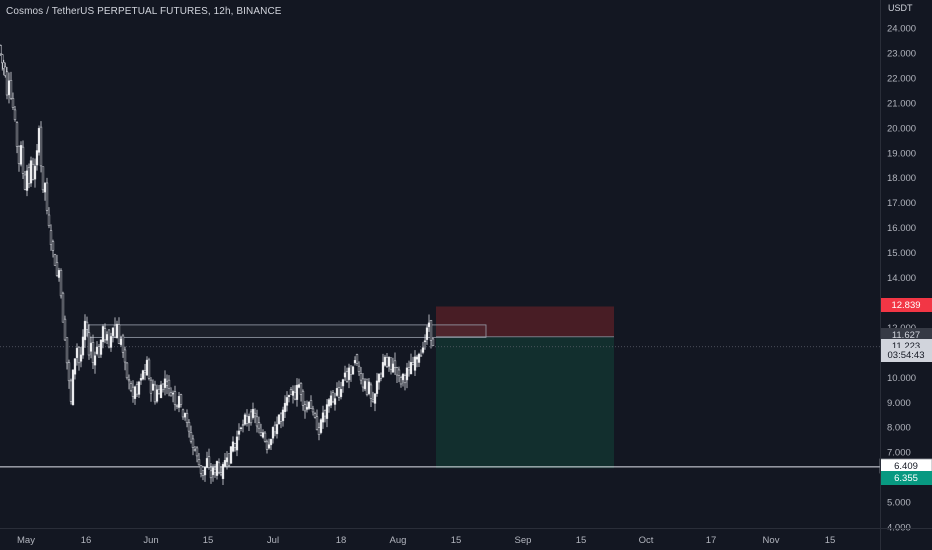  I want to click on time-tick-label: Jun, so click(150, 540).